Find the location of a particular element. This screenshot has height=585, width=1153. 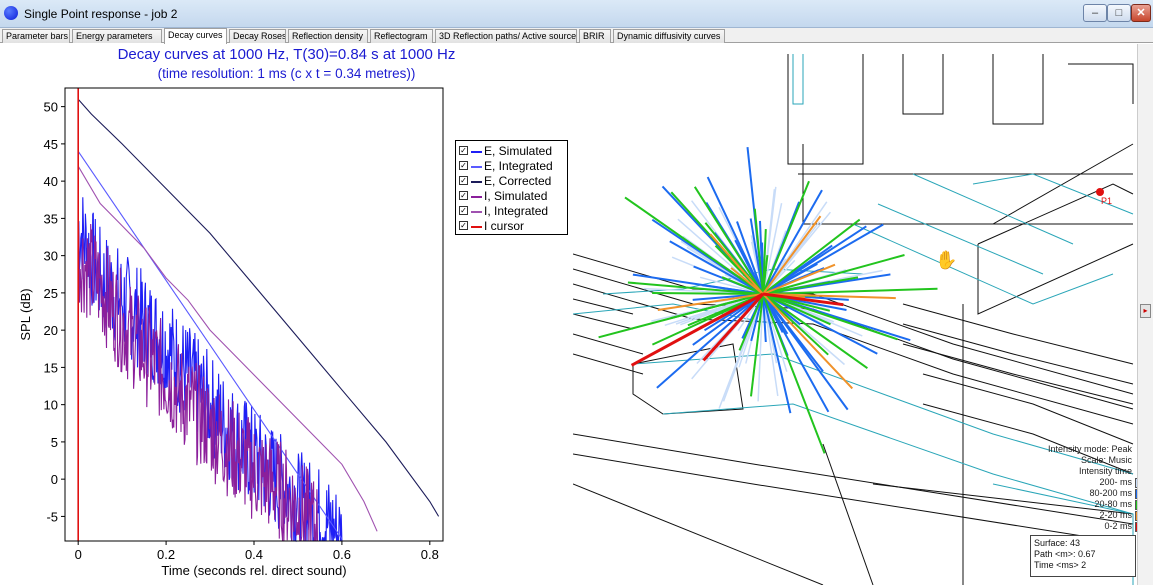

tab-reflection-density: Reflection density is located at coordinates (328, 36).